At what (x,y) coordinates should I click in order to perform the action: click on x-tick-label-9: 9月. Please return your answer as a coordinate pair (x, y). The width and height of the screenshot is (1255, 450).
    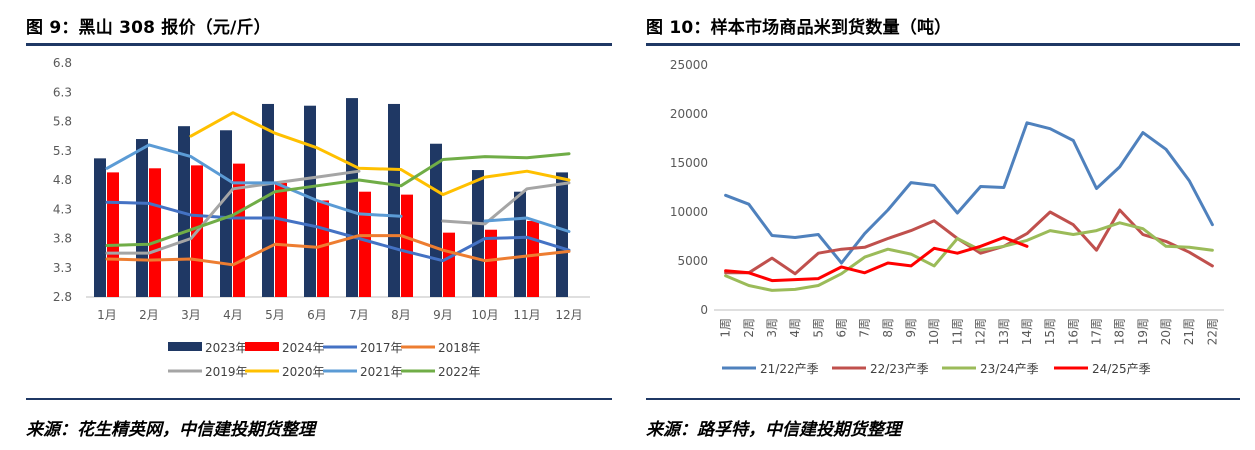
    Looking at the image, I should click on (443, 315).